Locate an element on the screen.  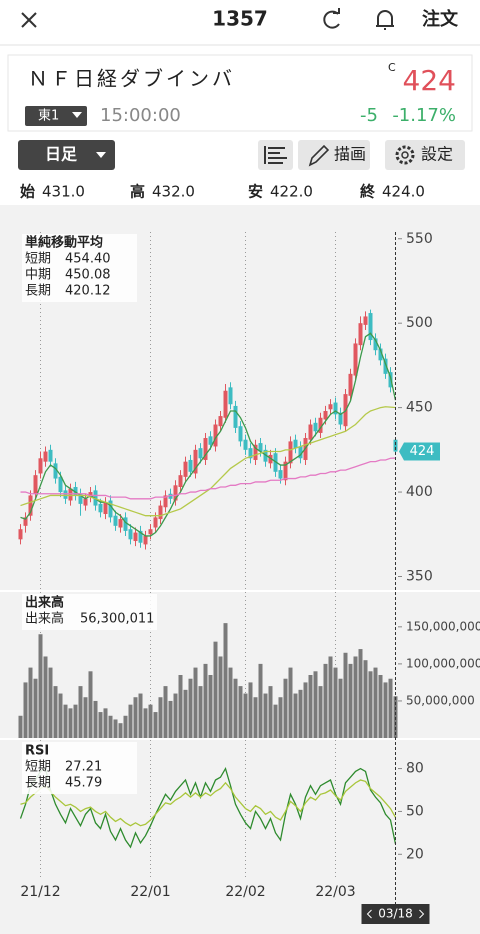
refresh-button is located at coordinates (331, 18).